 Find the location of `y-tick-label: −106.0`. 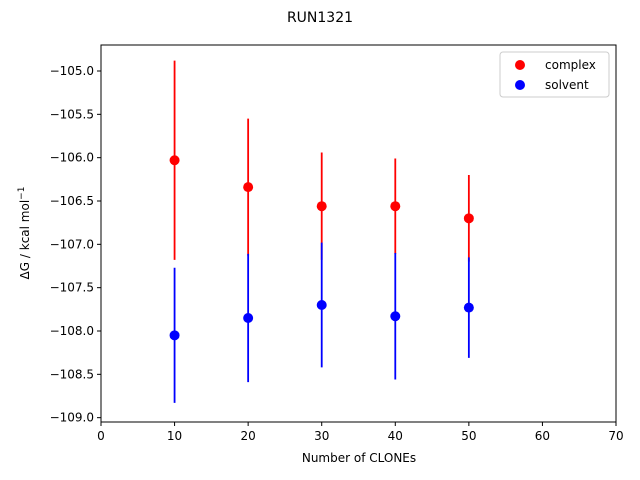

y-tick-label: −106.0 is located at coordinates (72, 158).